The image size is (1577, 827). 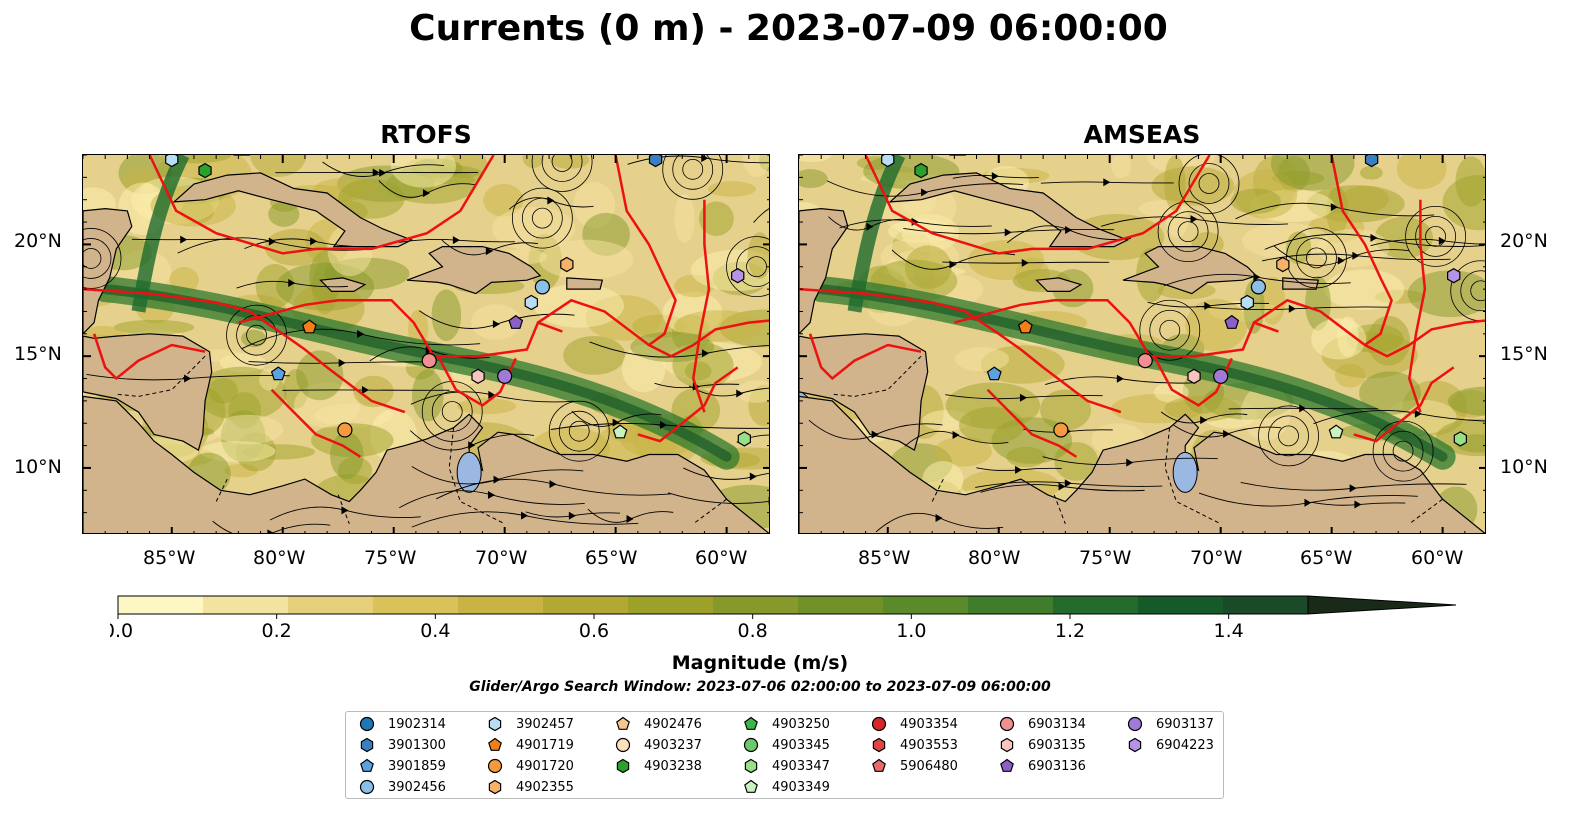 What do you see at coordinates (801, 766) in the screenshot?
I see `legend-label: 4903347` at bounding box center [801, 766].